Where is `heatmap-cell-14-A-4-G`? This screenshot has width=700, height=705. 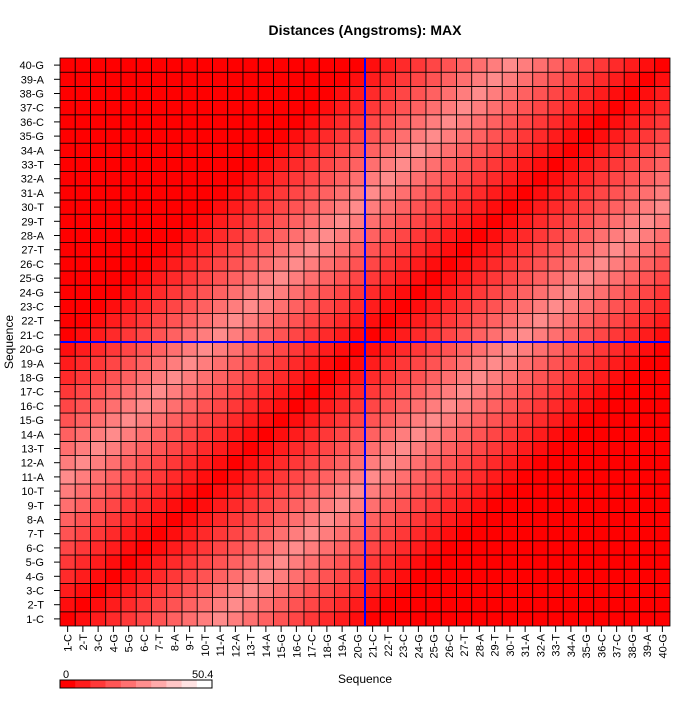
heatmap-cell-14-A-4-G is located at coordinates (265, 576).